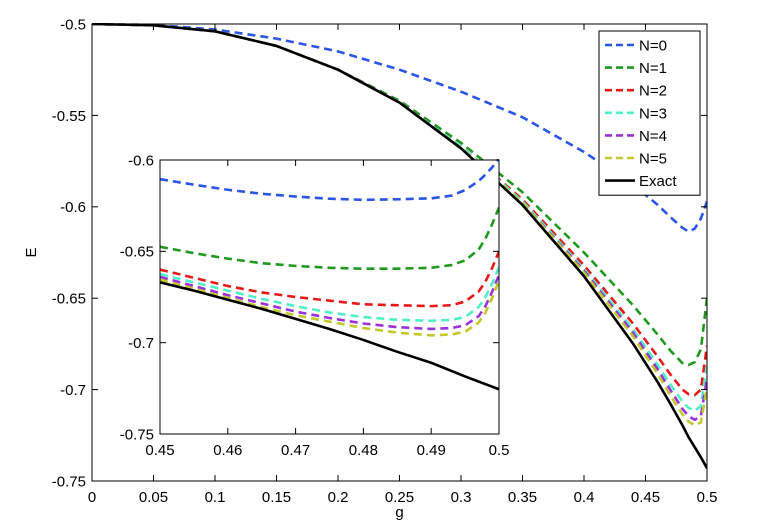 The width and height of the screenshot is (763, 531). Describe the element at coordinates (653, 46) in the screenshot. I see `legend-label-n-0: N=0` at that location.